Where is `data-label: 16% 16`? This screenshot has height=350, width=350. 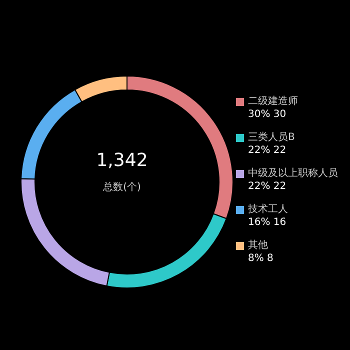
data-label: 16% 16 is located at coordinates (267, 222).